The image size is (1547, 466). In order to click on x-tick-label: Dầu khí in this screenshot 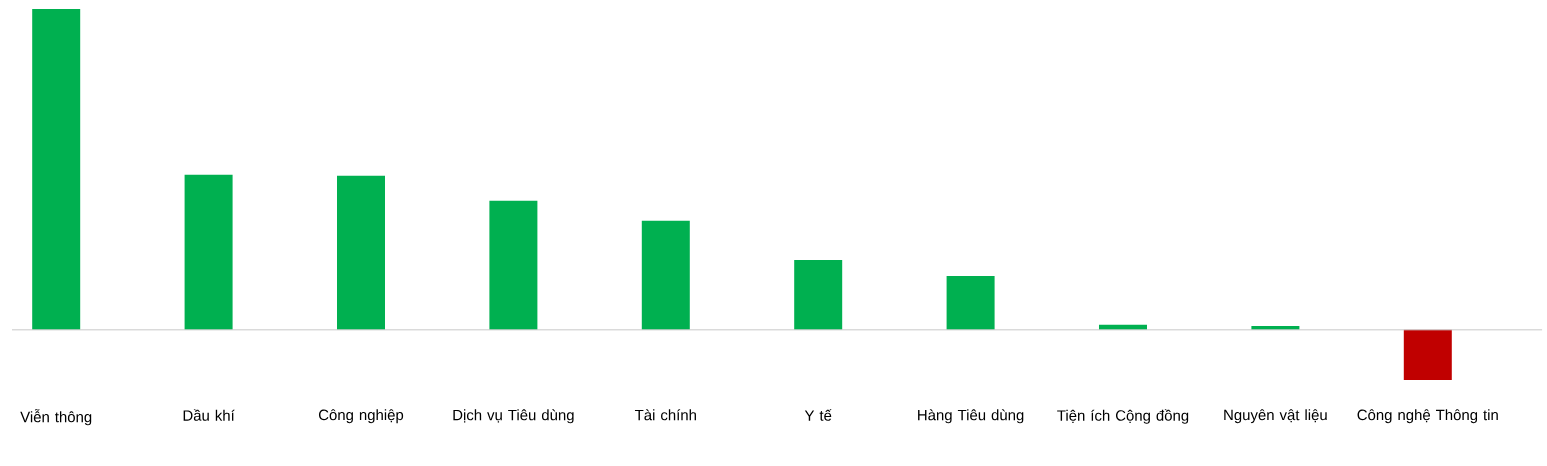, I will do `click(209, 415)`.